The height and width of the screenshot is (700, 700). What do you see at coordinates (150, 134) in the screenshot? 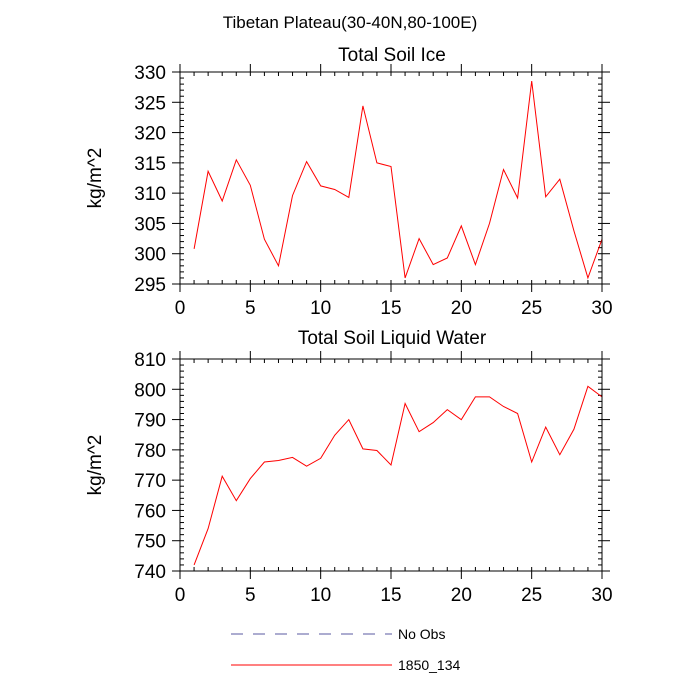
I see `y-tick-label: 320` at bounding box center [150, 134].